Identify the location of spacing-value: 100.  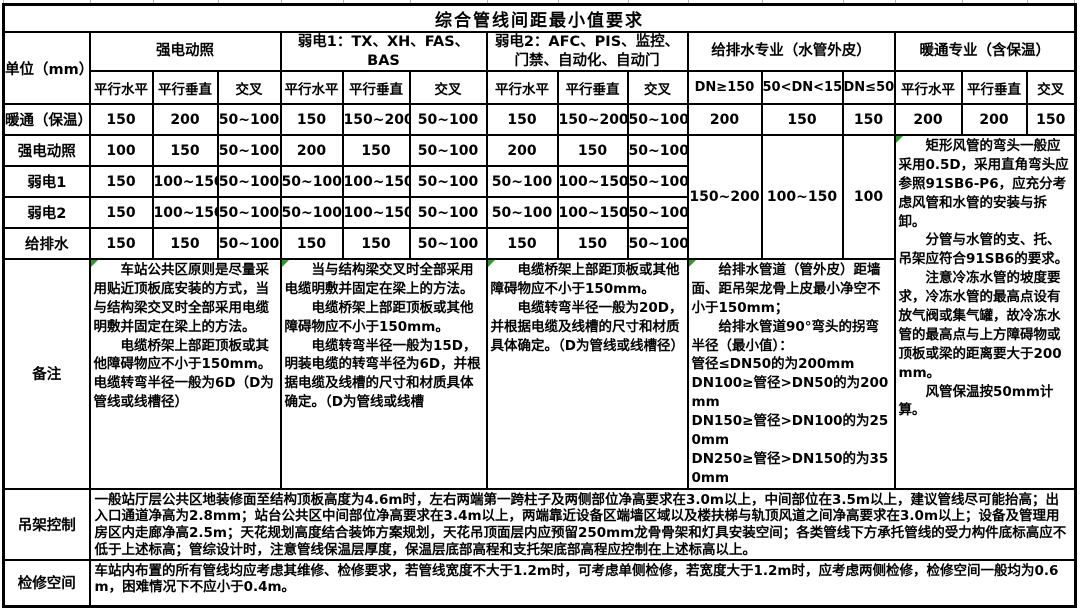
(121, 150).